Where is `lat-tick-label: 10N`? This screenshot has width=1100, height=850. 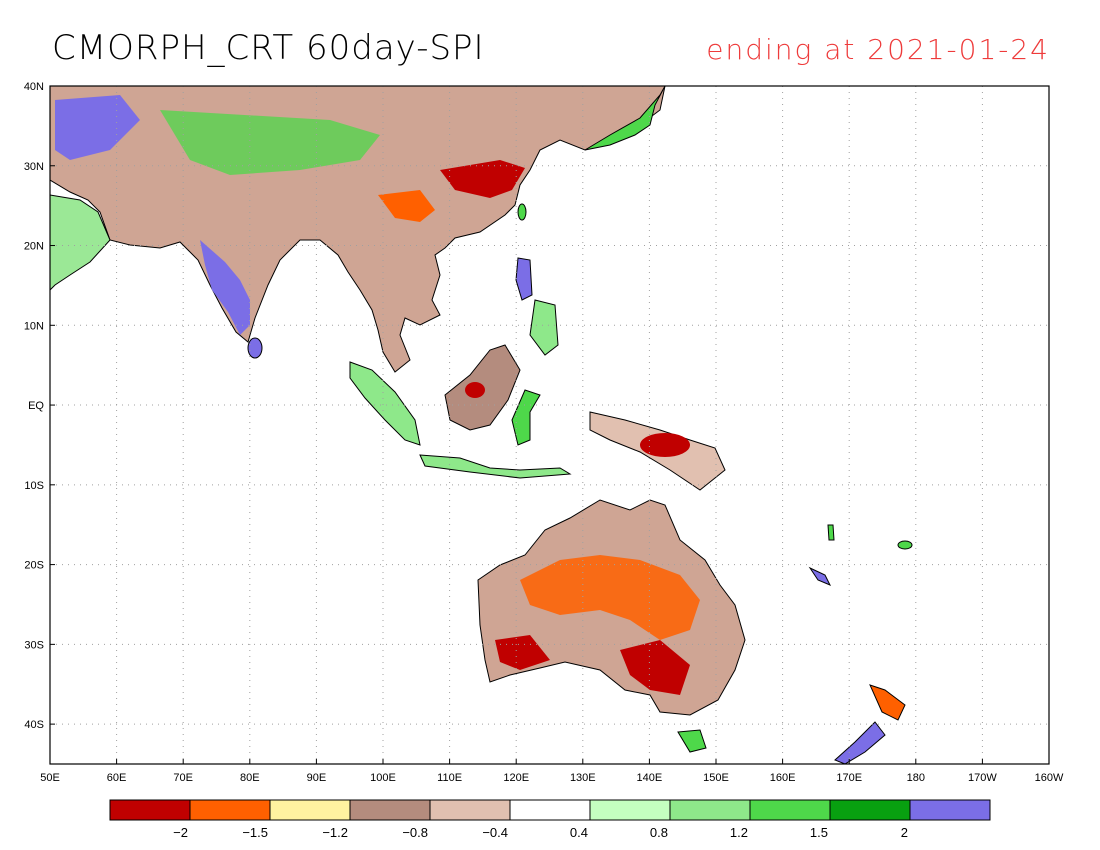 lat-tick-label: 10N is located at coordinates (34, 326).